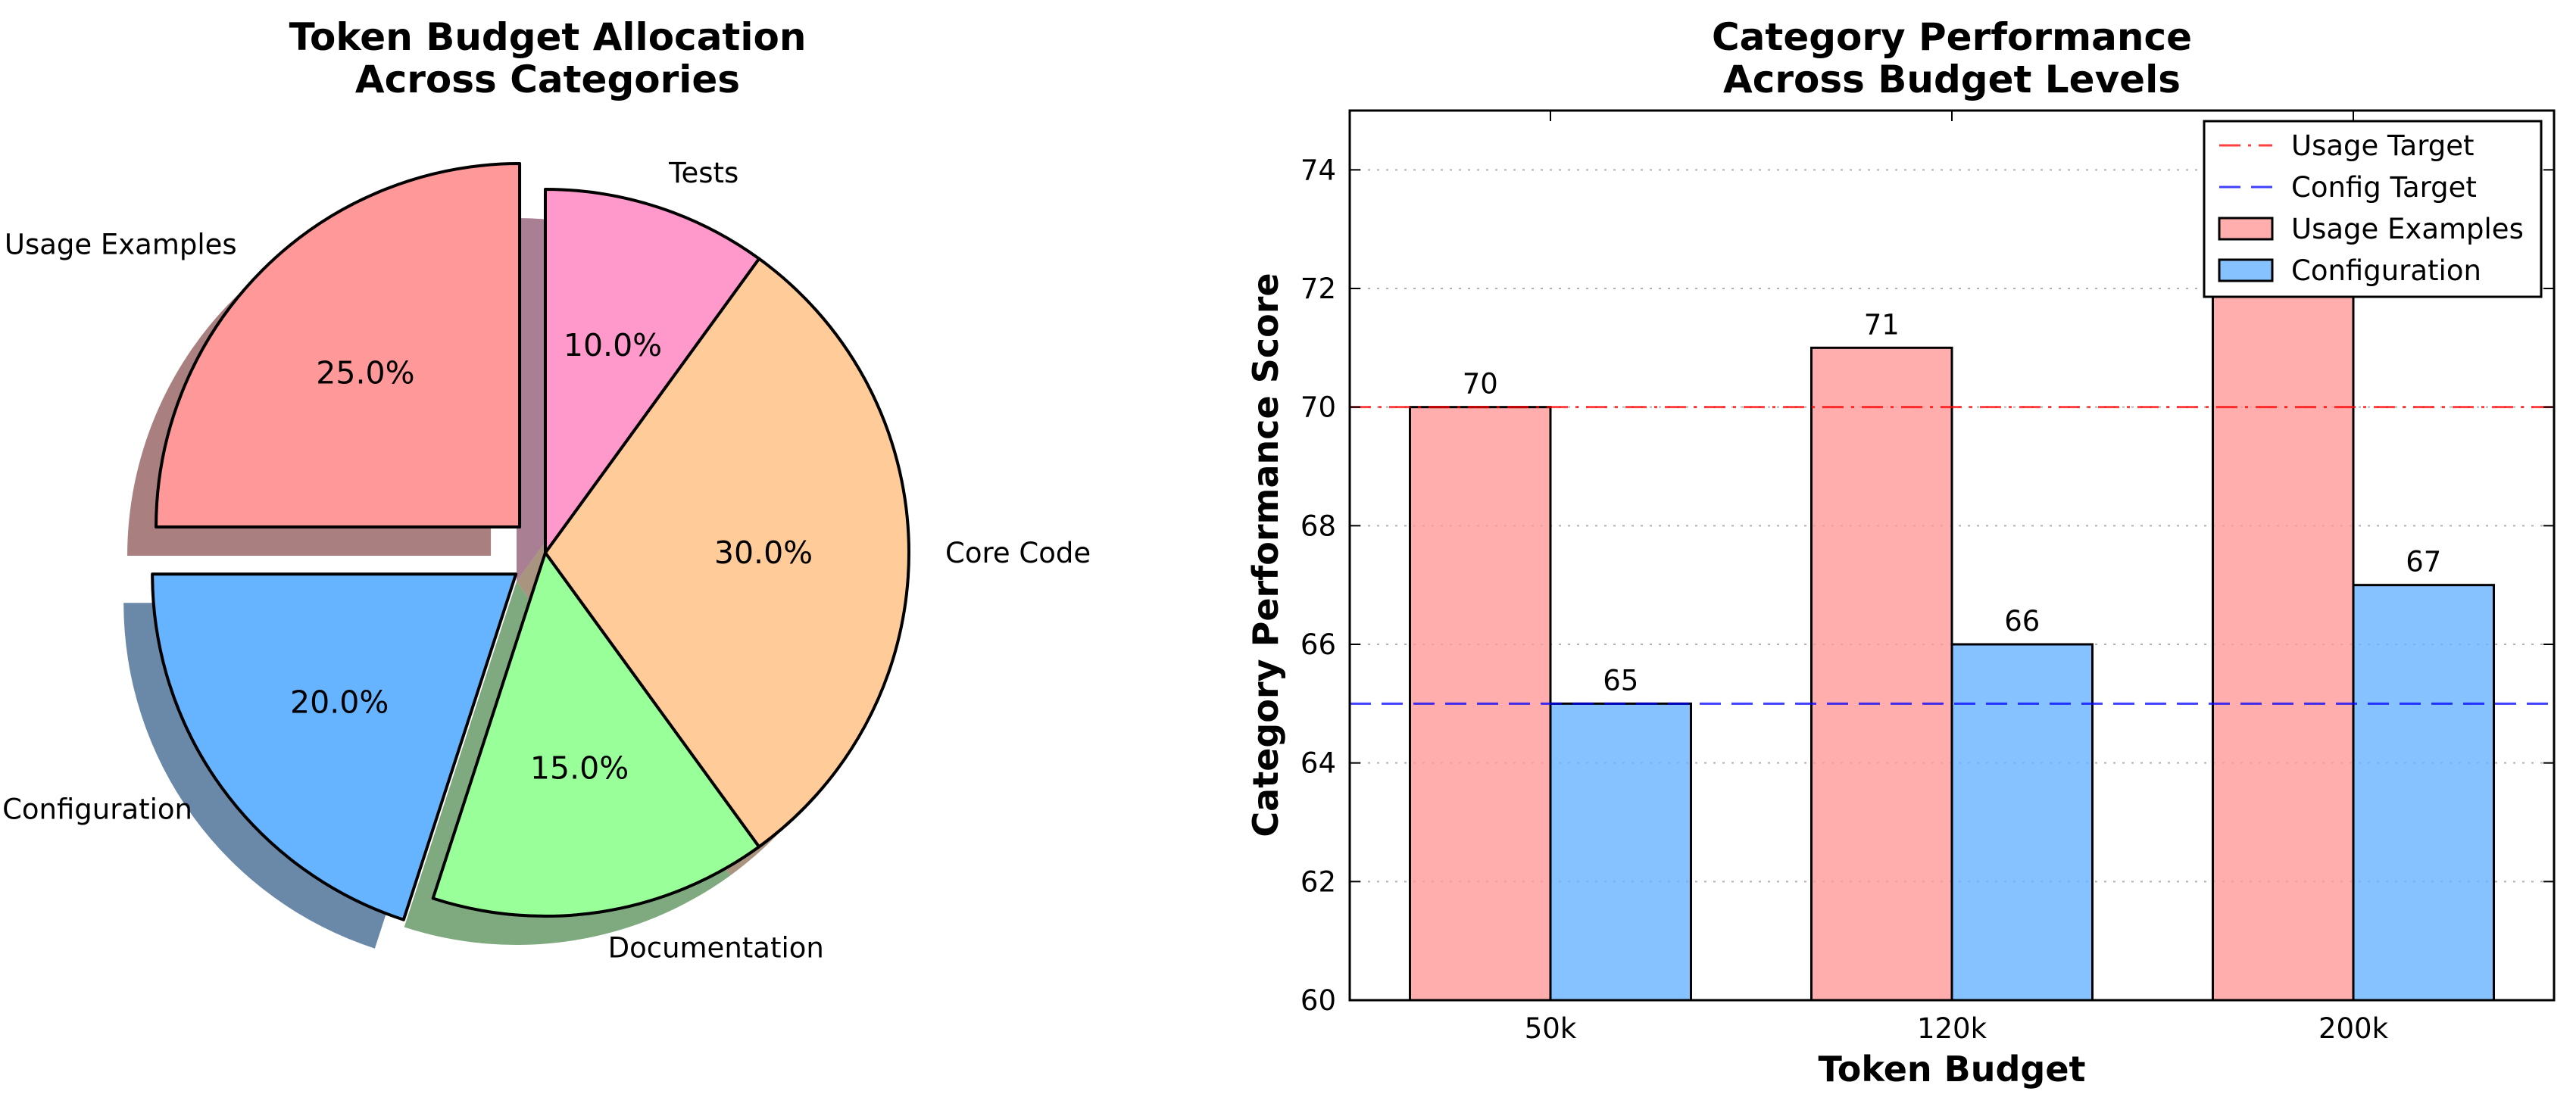 Image resolution: width=2576 pixels, height=1113 pixels. What do you see at coordinates (121, 245) in the screenshot?
I see `pie-label-usage-examples: Usage Examples` at bounding box center [121, 245].